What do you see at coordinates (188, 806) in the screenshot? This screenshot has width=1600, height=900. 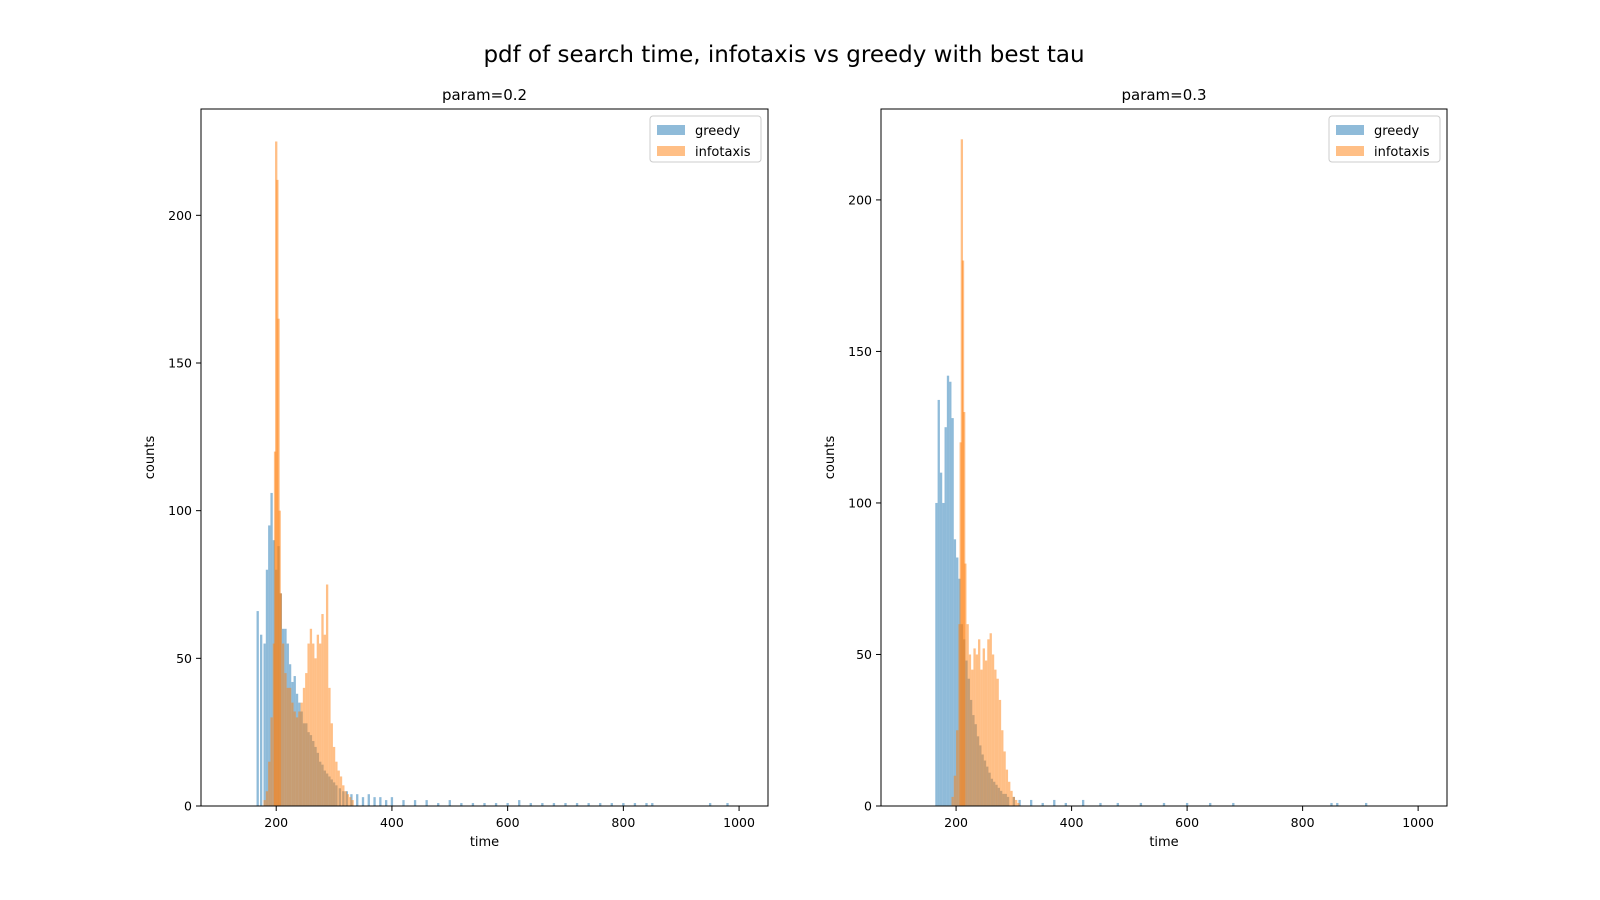 I see `y-tick-label: 0` at bounding box center [188, 806].